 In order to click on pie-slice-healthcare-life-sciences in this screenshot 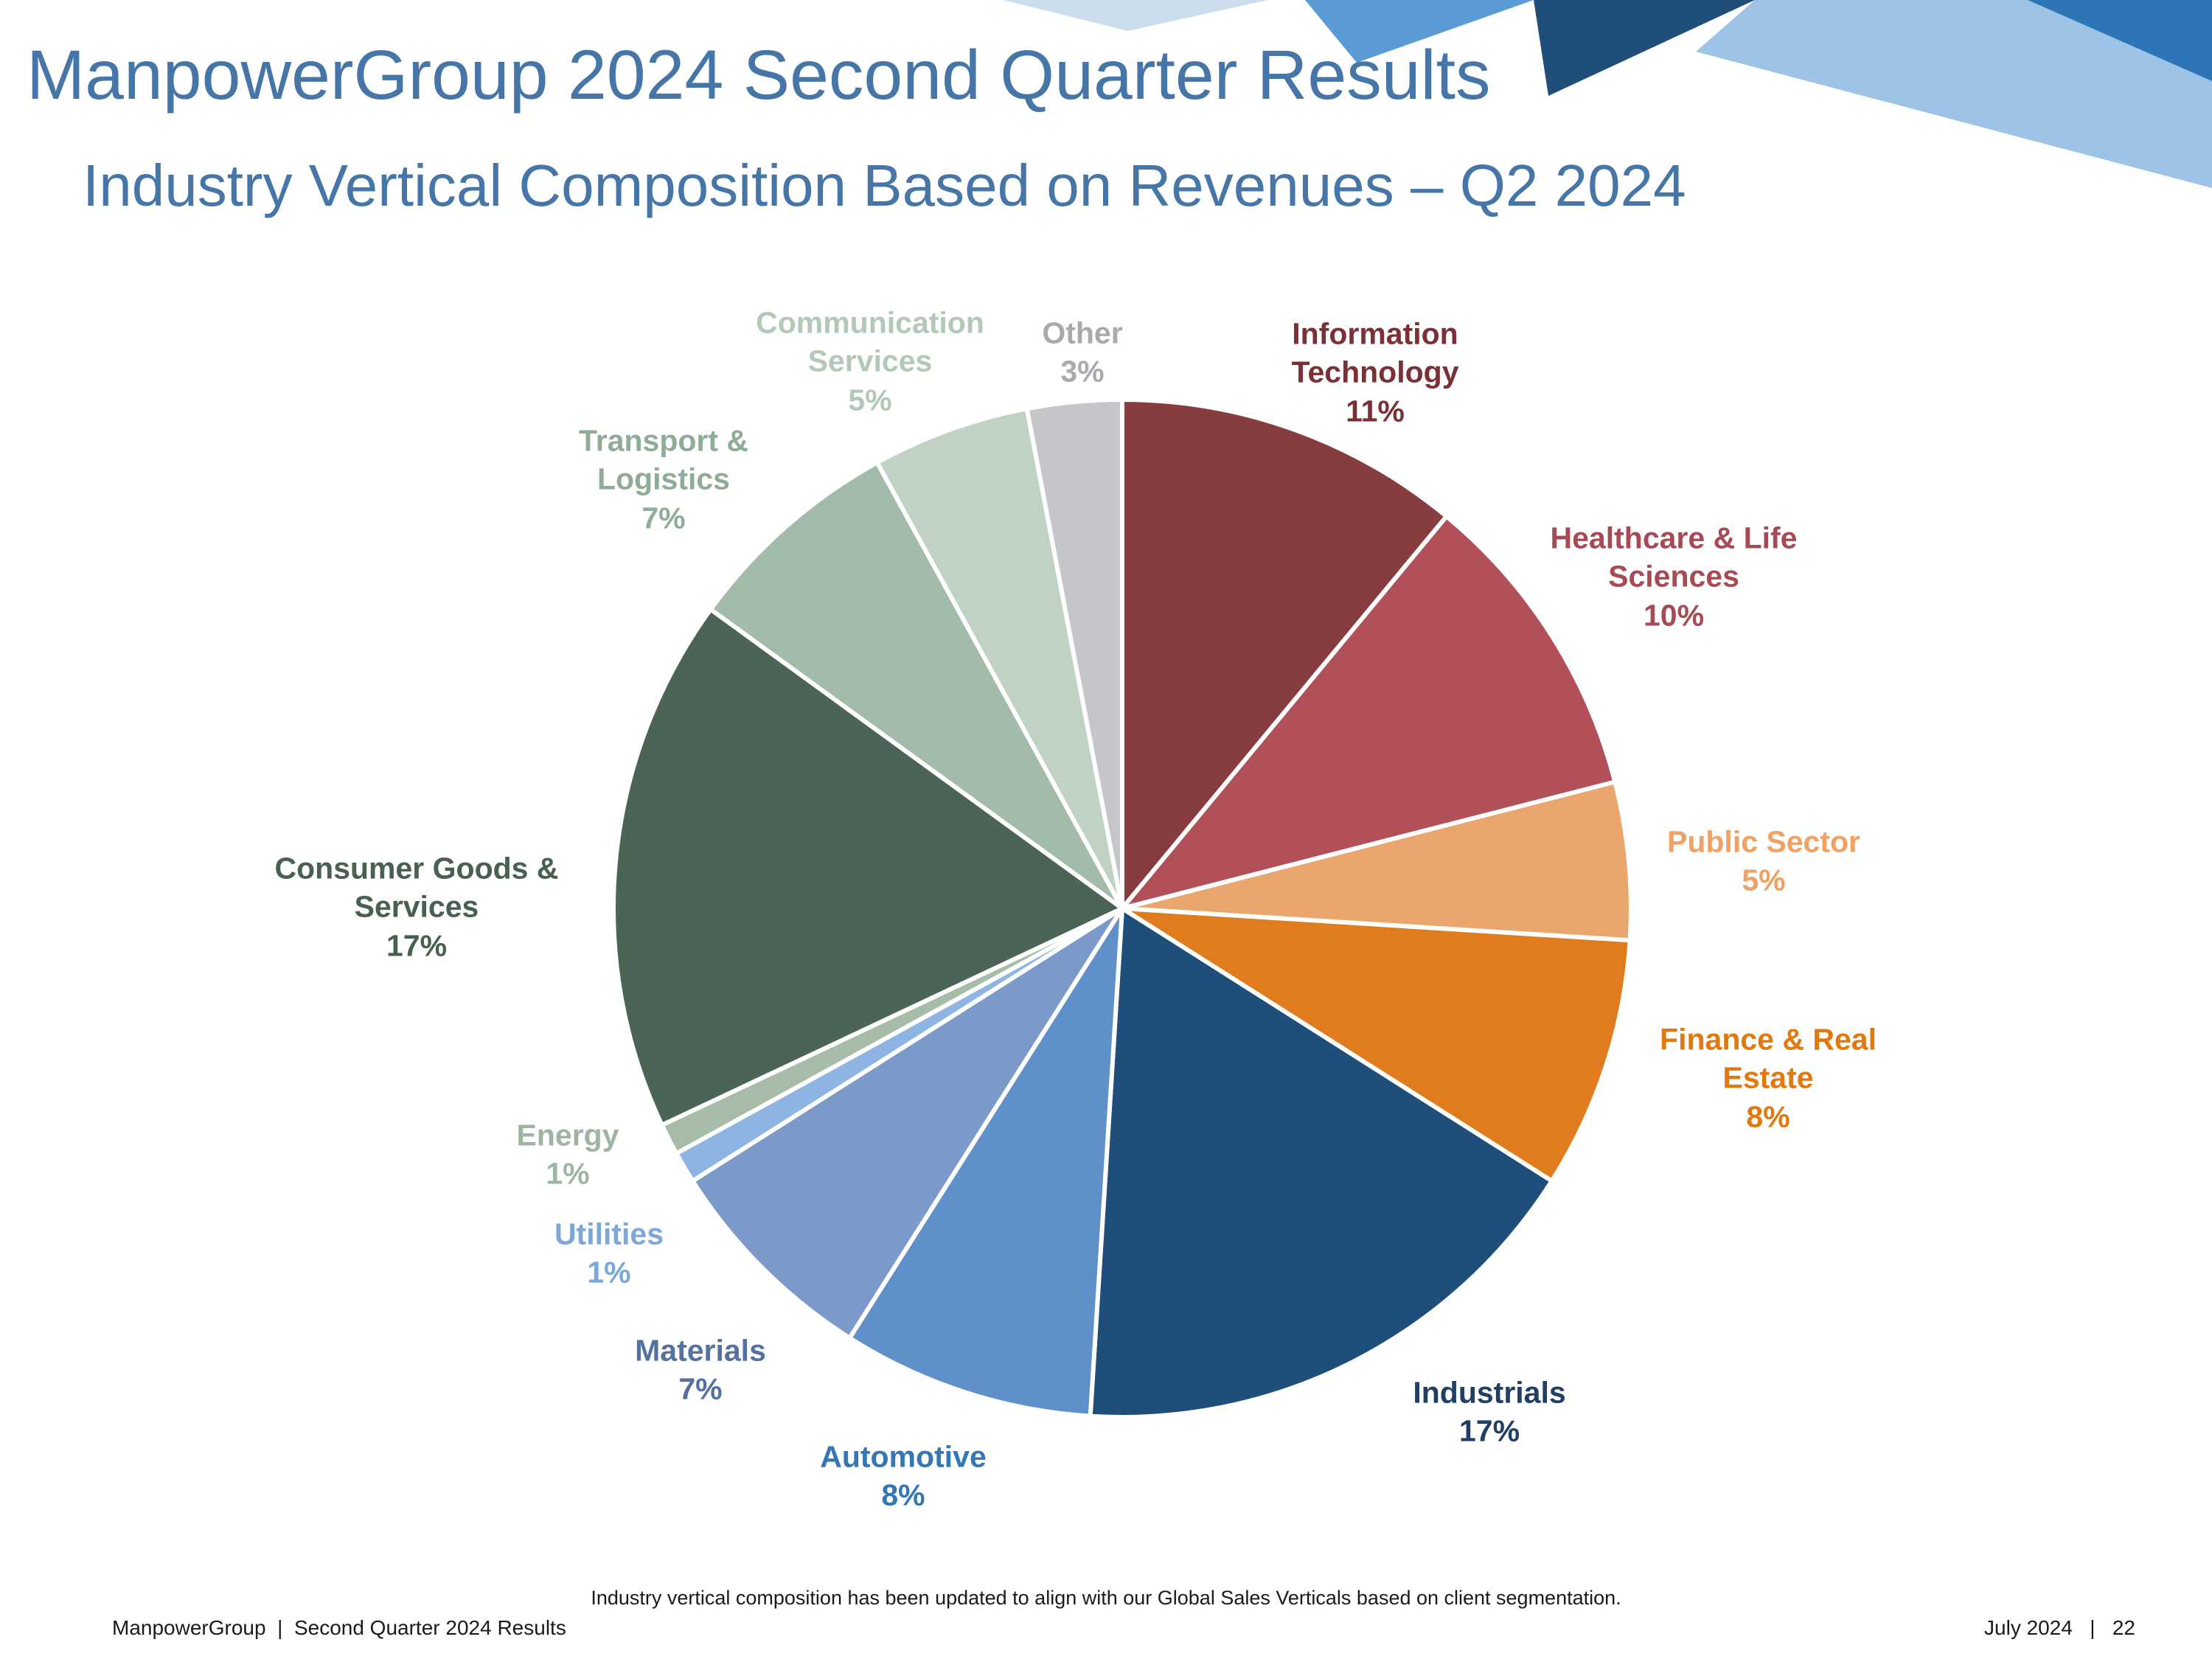, I will do `click(1369, 712)`.